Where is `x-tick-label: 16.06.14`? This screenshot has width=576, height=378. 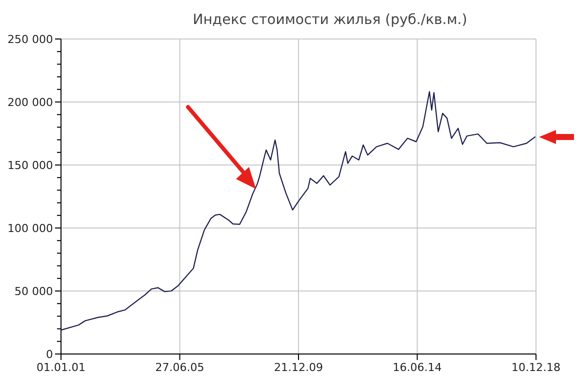
x-tick-label: 16.06.14 is located at coordinates (417, 367).